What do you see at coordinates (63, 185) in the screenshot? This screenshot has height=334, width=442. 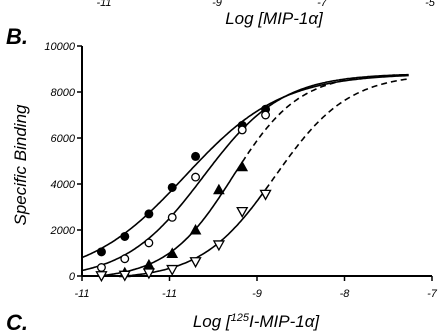 I see `y-tick-label: 4000` at bounding box center [63, 185].